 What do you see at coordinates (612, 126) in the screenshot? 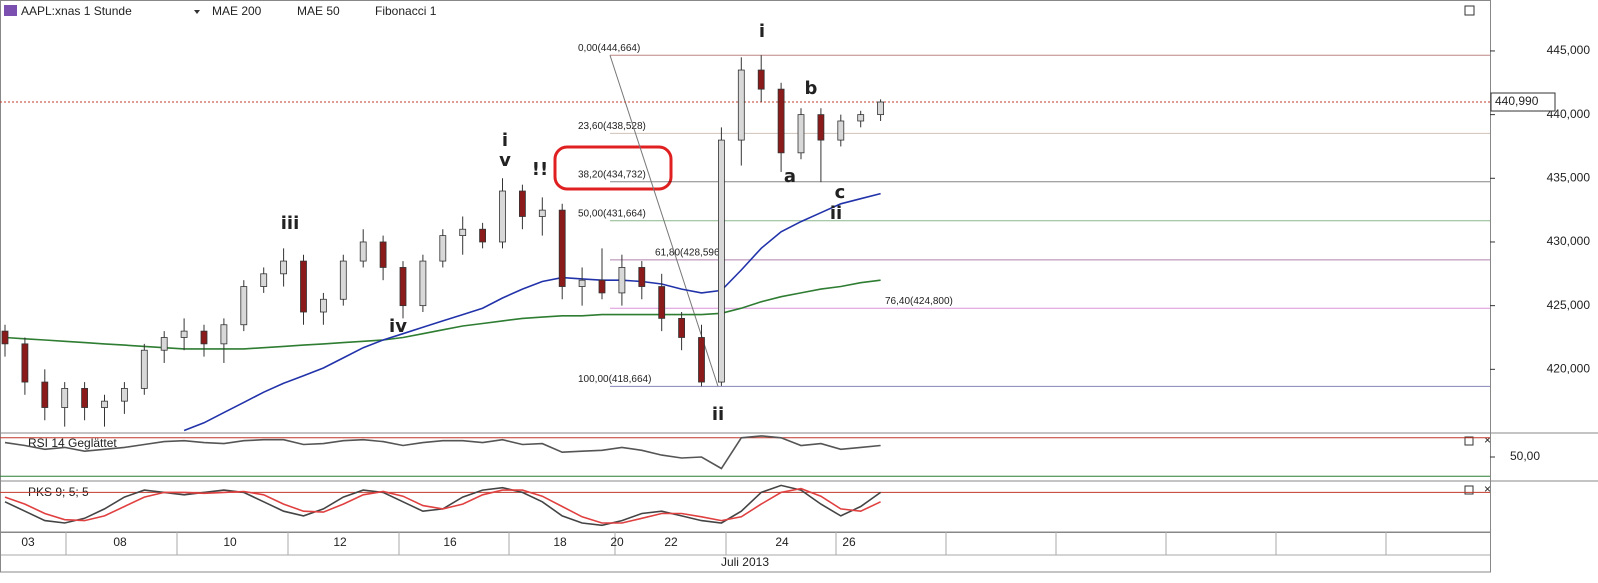
I see `fib-label: 23,60(438,528)` at bounding box center [612, 126].